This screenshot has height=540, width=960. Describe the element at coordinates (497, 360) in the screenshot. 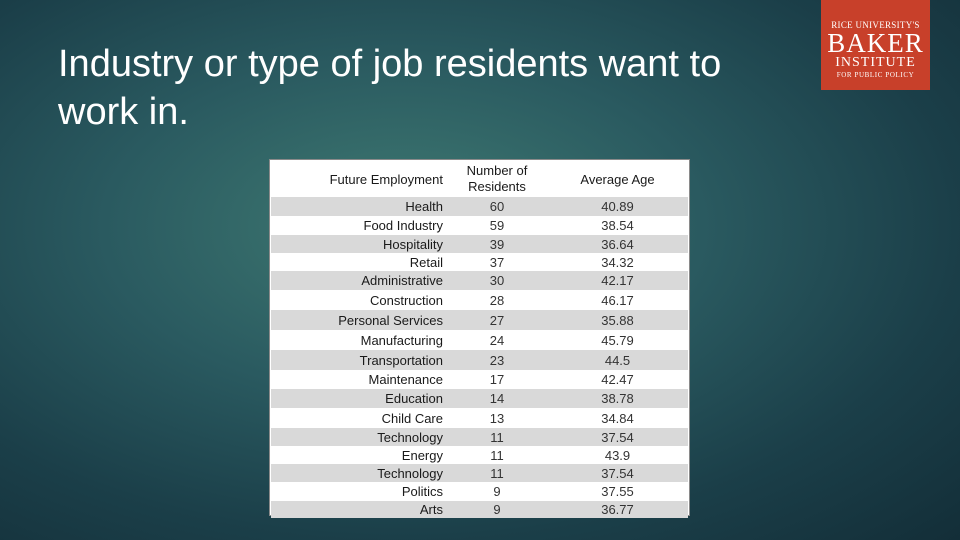

I see `cell-residents: 23` at that location.